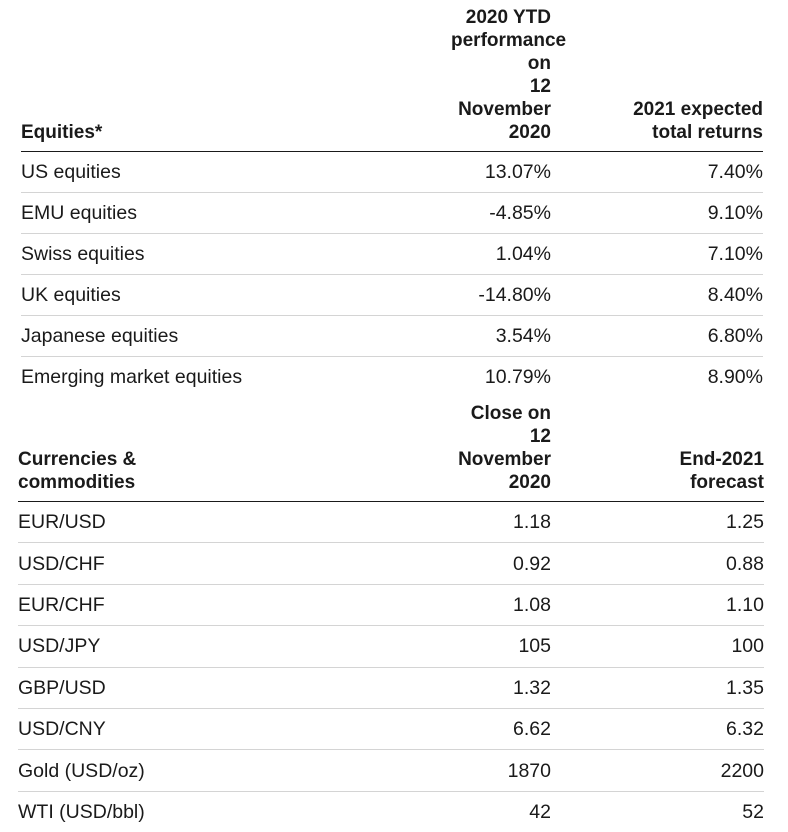 The width and height of the screenshot is (788, 832). Describe the element at coordinates (657, 770) in the screenshot. I see `table-cell: 2200` at that location.